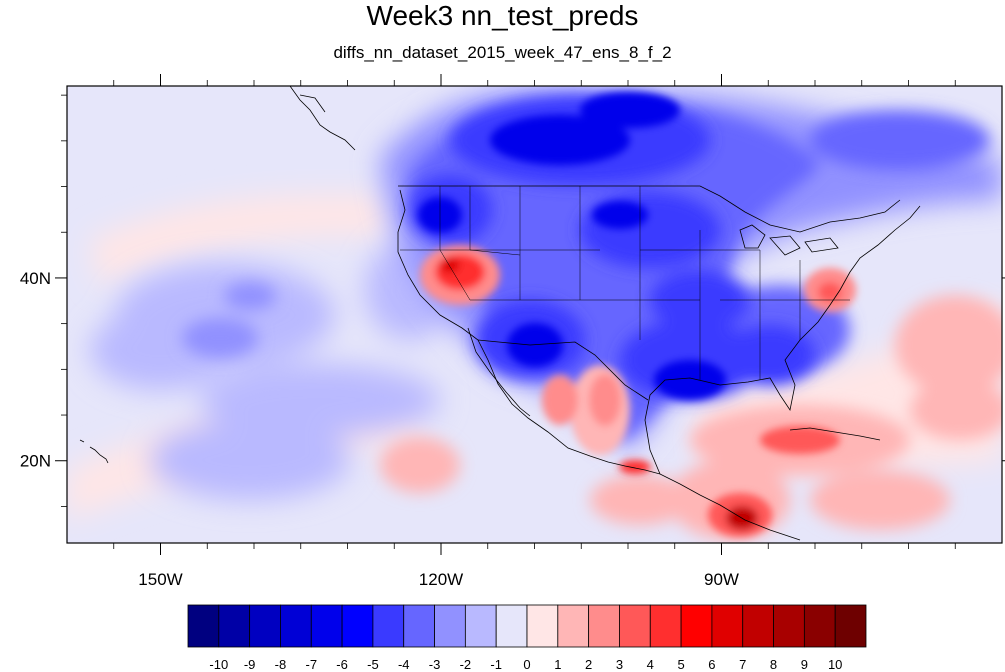 This screenshot has width=1005, height=672. What do you see at coordinates (830, 290) in the screenshot?
I see `warm-mid-atlantic` at bounding box center [830, 290].